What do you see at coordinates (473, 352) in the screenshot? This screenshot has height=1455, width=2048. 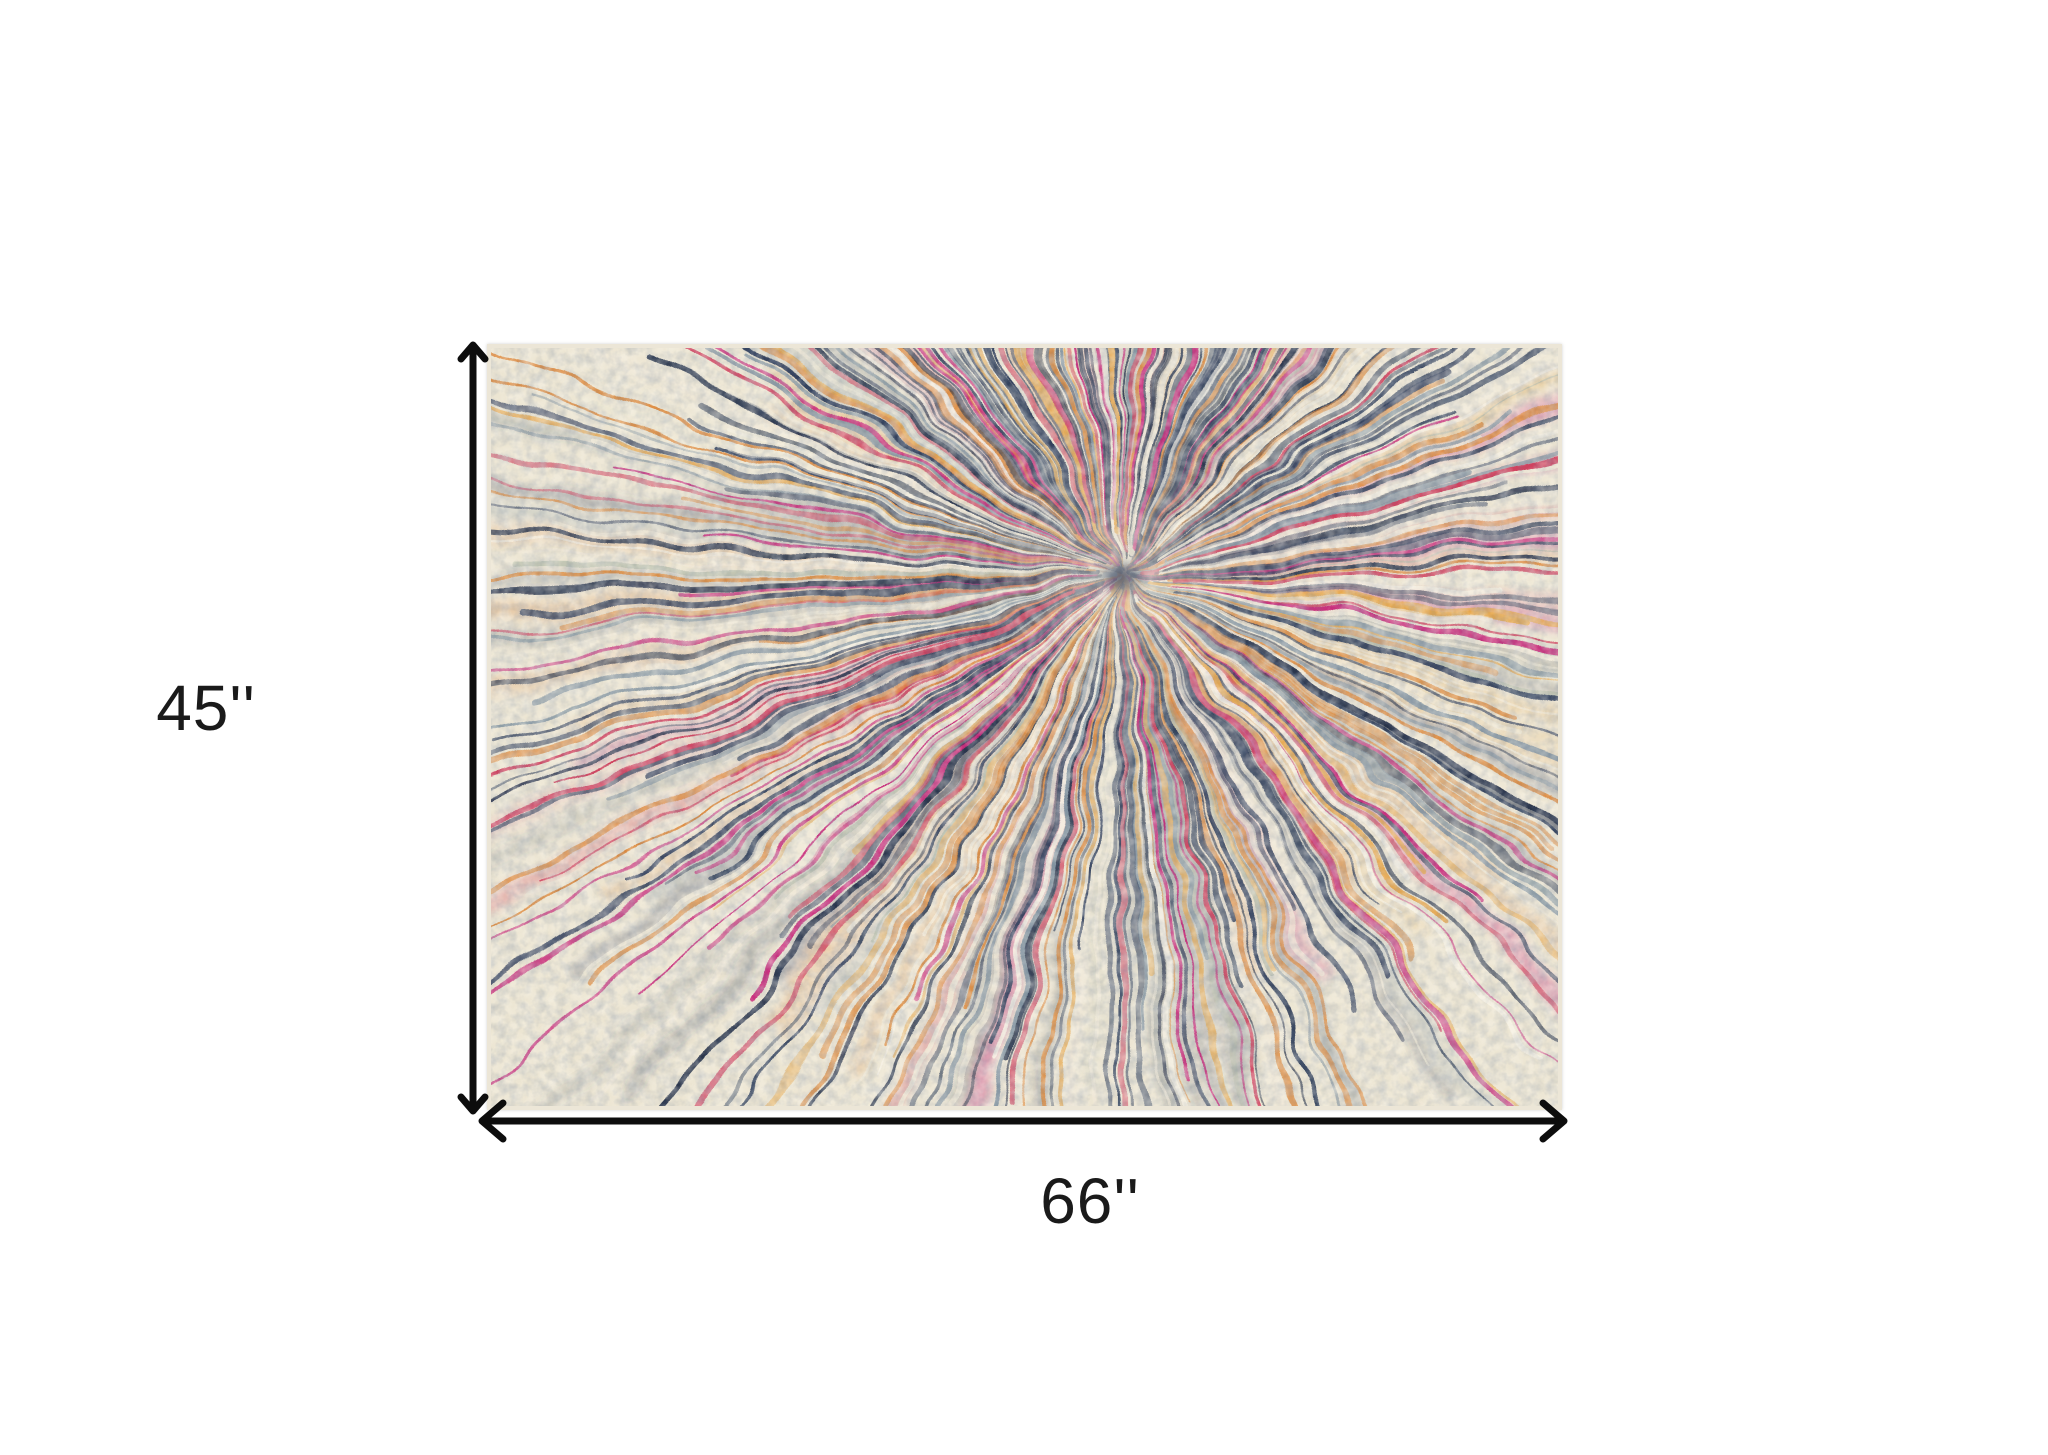 I see `arrowhead-up-icon` at bounding box center [473, 352].